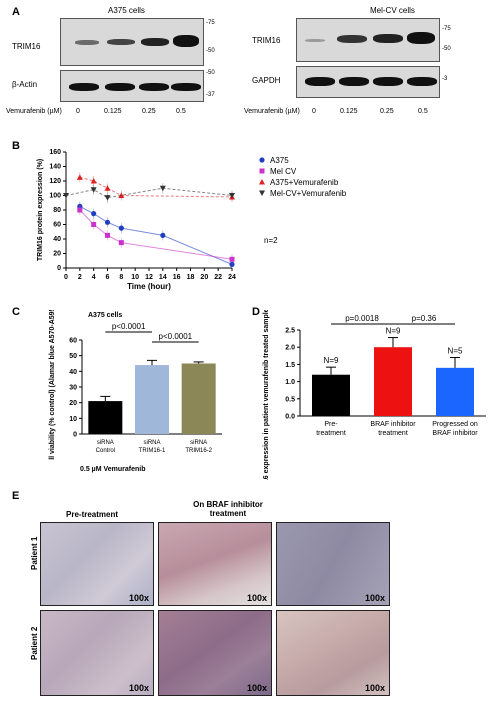 This screenshot has height=704, width=496. I want to click on y-tick-label: 0.5, so click(290, 399).